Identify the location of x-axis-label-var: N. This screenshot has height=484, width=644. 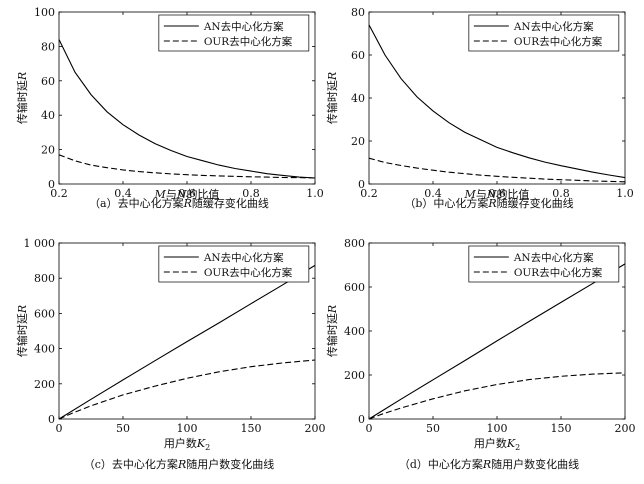
(181, 194).